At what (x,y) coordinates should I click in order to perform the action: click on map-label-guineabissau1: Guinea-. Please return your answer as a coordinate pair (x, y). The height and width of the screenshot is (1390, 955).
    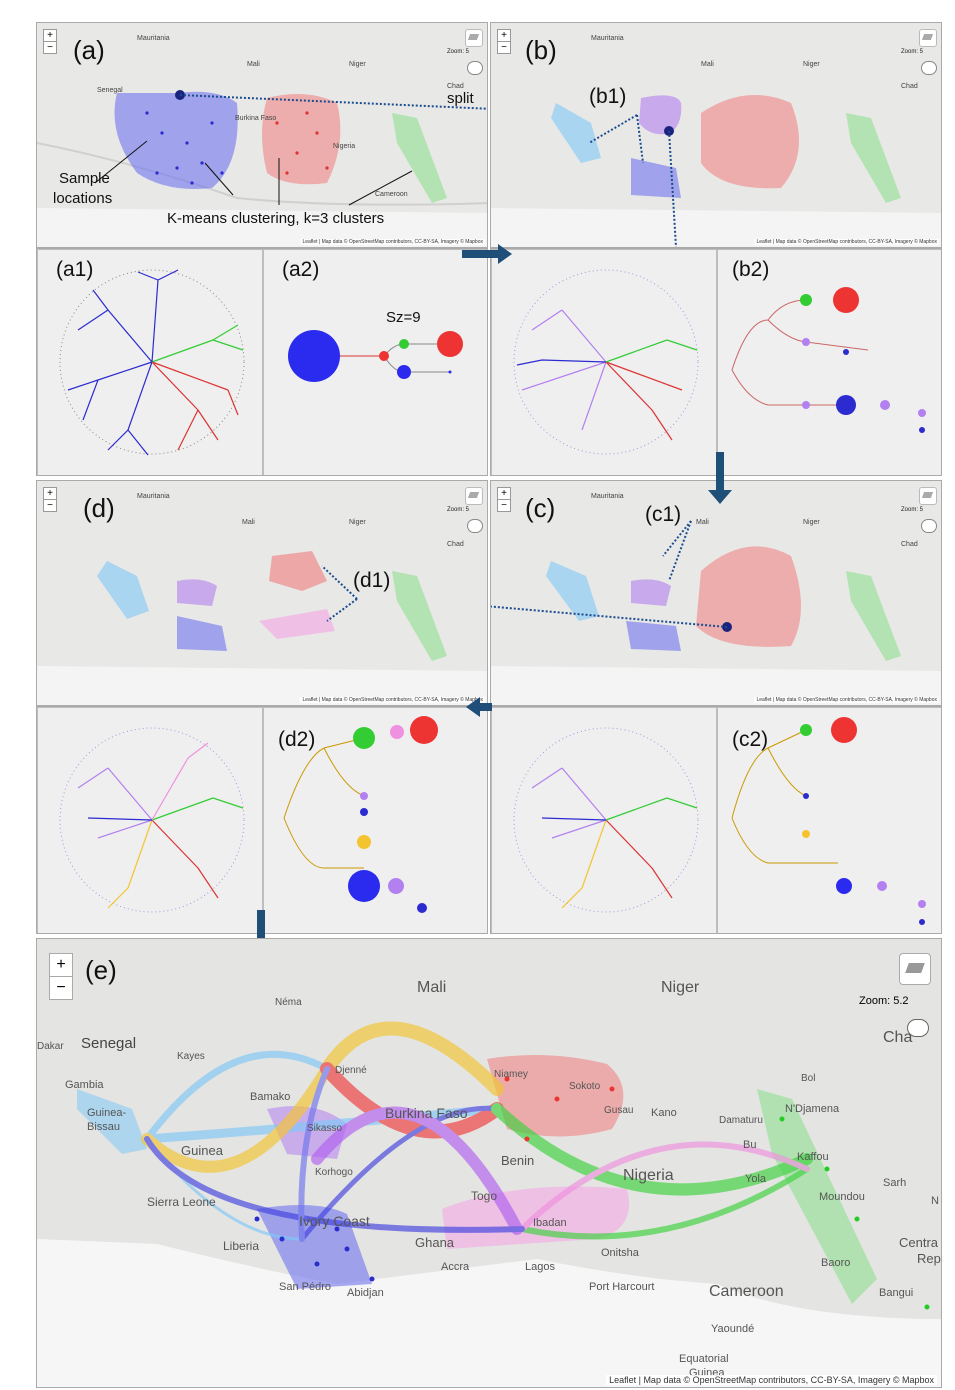
    Looking at the image, I should click on (107, 1113).